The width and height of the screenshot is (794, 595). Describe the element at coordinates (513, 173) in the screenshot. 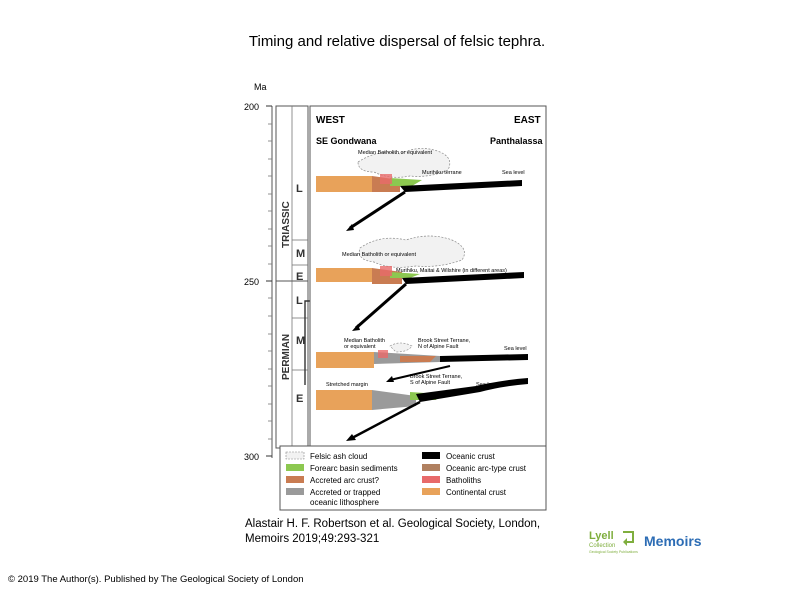

I see `panel1-sea-level-label: Sea level` at that location.